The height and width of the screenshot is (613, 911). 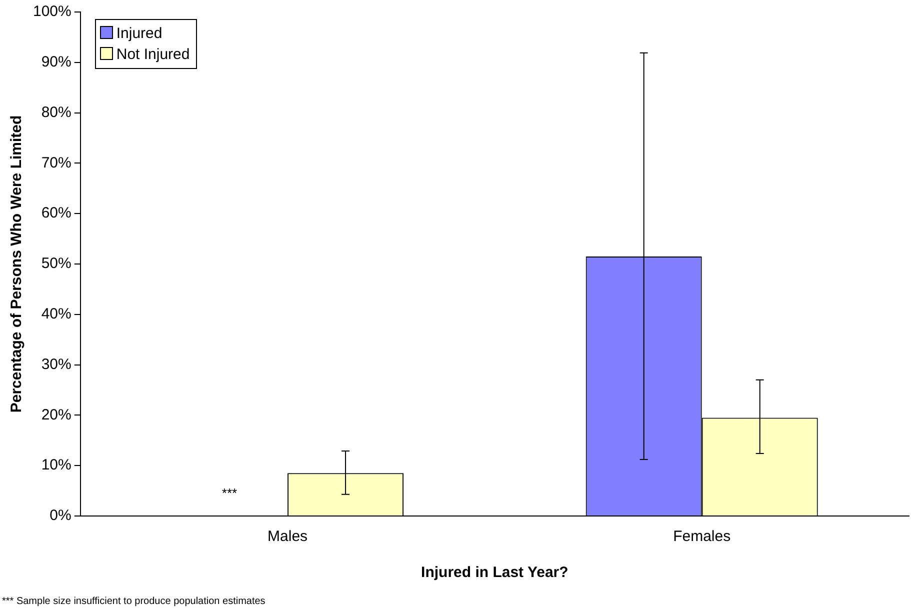 What do you see at coordinates (56, 62) in the screenshot?
I see `y-tick-label: 90%` at bounding box center [56, 62].